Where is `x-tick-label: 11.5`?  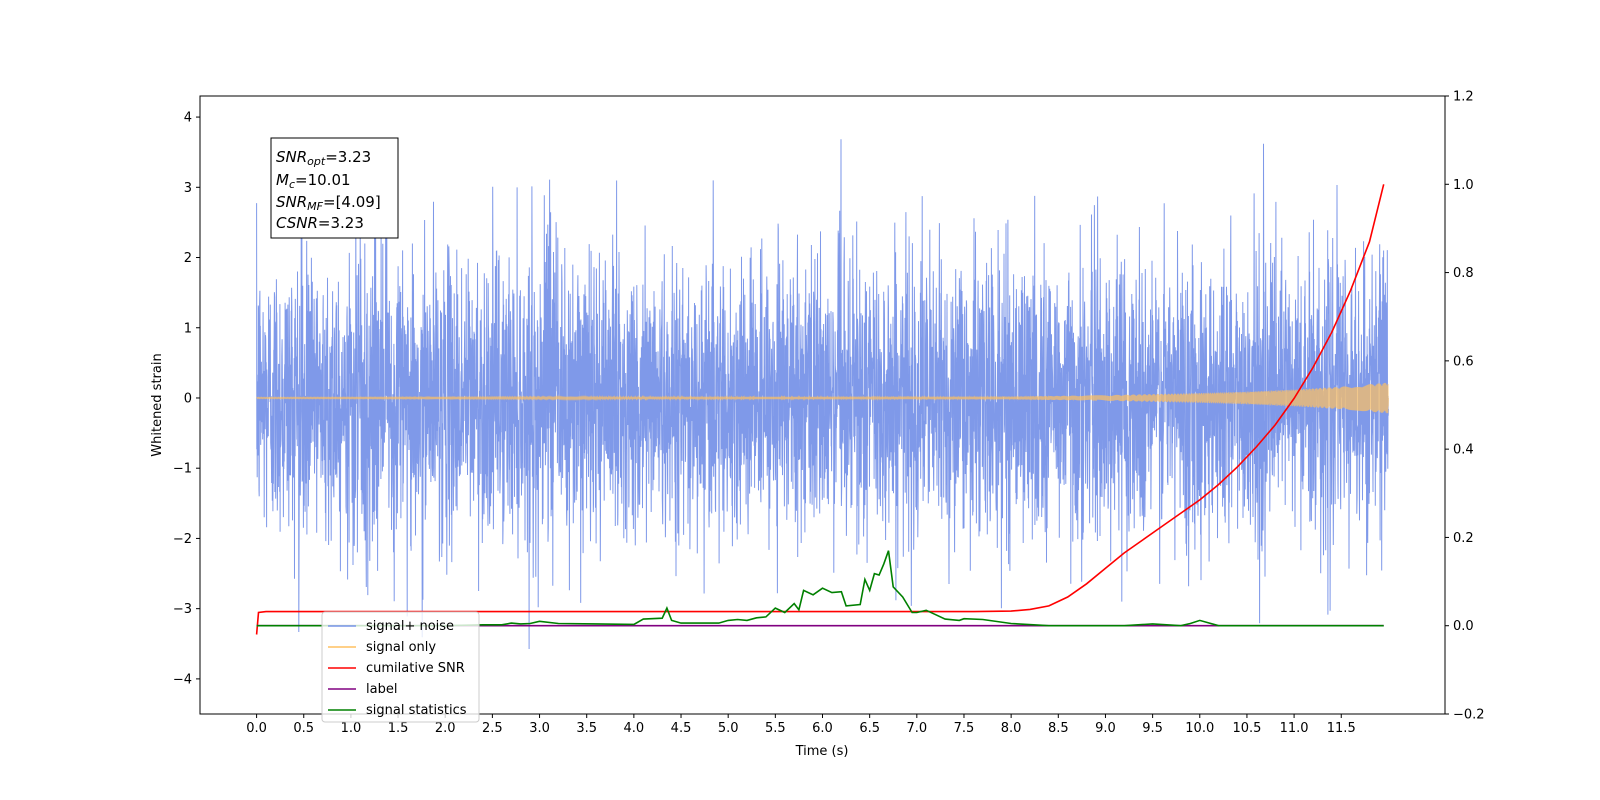
x-tick-label: 11.5 is located at coordinates (1341, 728).